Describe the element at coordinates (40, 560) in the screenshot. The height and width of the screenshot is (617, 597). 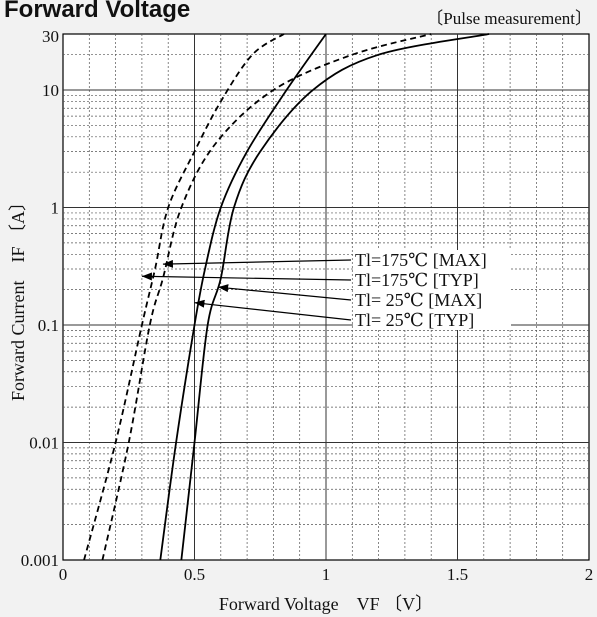
I see `y-tick-label: 0.001` at that location.